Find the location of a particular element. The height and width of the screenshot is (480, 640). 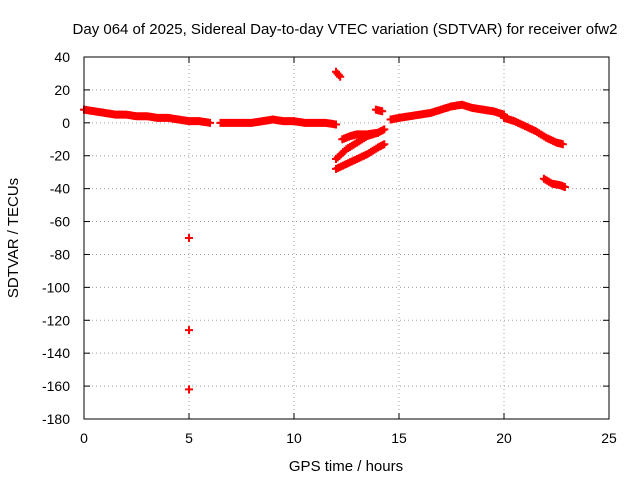

y-axis-label: SDTVAR / TECUs is located at coordinates (13, 238).